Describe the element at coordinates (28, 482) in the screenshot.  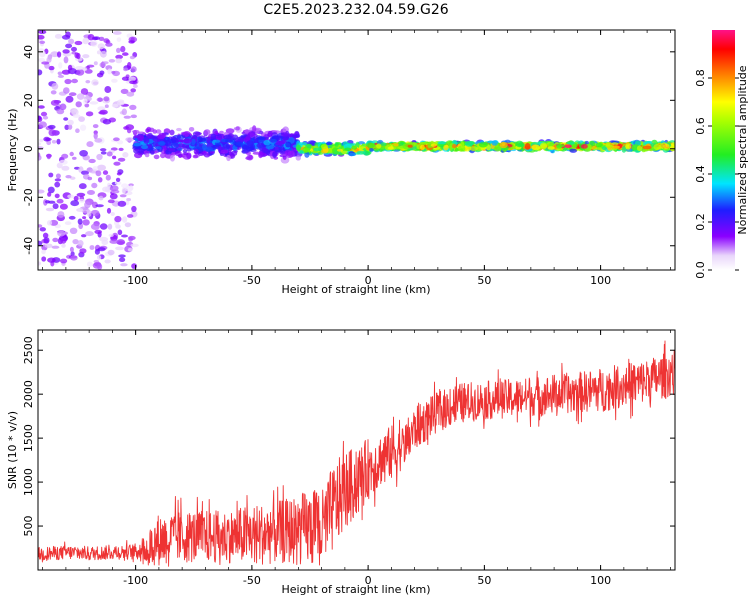
I see `y-tick-label: 1000` at that location.